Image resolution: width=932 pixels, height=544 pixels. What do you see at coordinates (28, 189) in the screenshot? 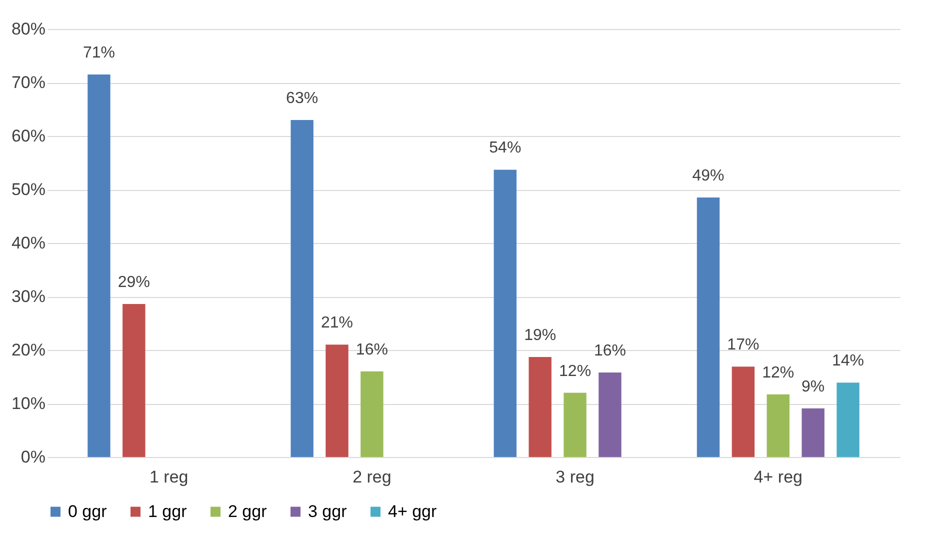
I see `y-tick-label: 50%` at bounding box center [28, 189].